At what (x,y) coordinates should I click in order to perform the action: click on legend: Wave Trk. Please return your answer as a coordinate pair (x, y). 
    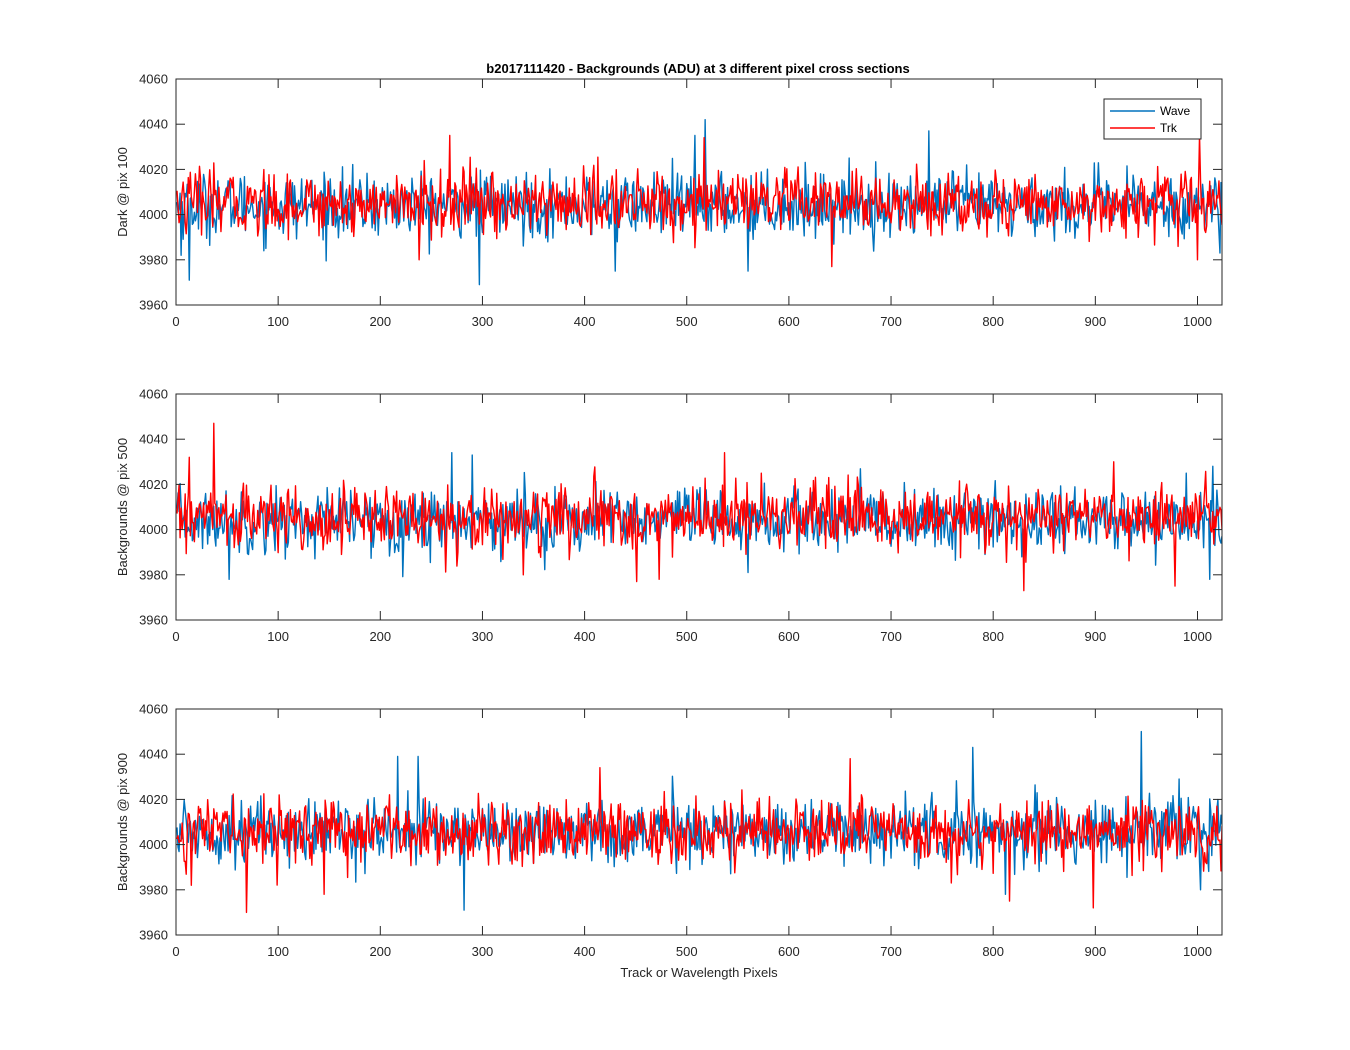
    Looking at the image, I should click on (1152, 119).